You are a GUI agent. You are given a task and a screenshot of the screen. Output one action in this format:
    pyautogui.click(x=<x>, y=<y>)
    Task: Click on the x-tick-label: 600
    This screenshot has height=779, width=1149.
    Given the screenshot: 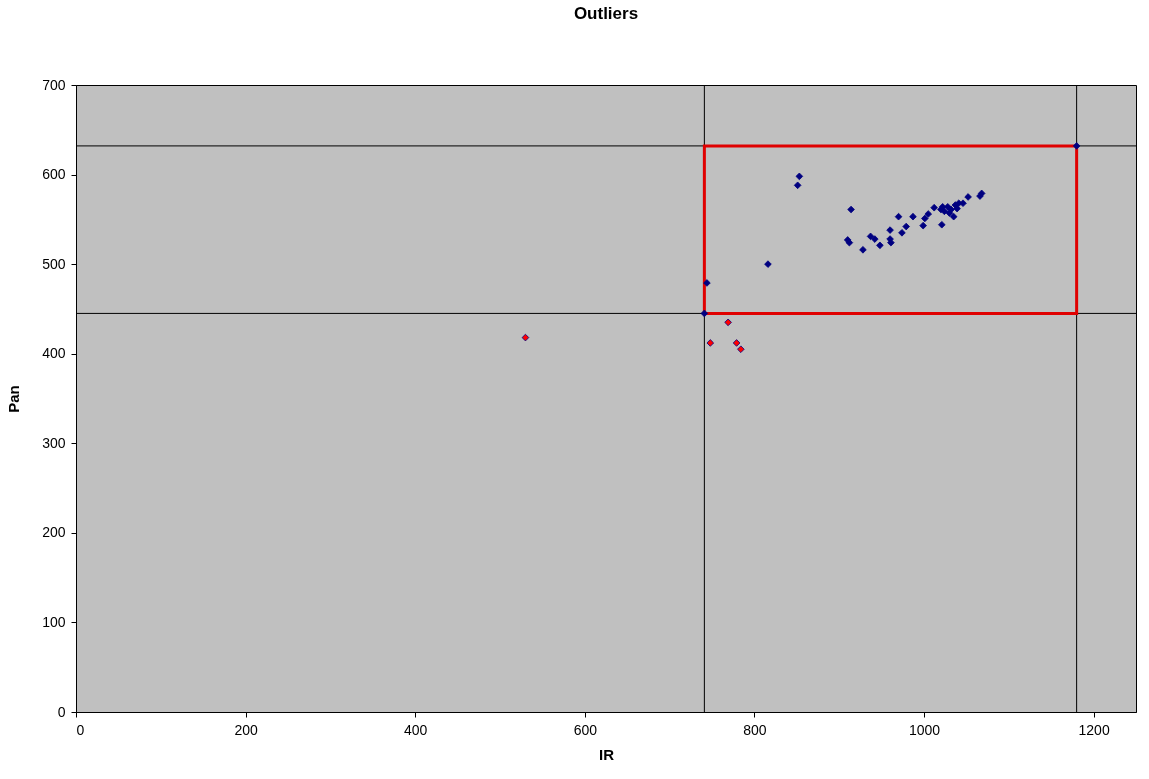 What is the action you would take?
    pyautogui.click(x=585, y=729)
    